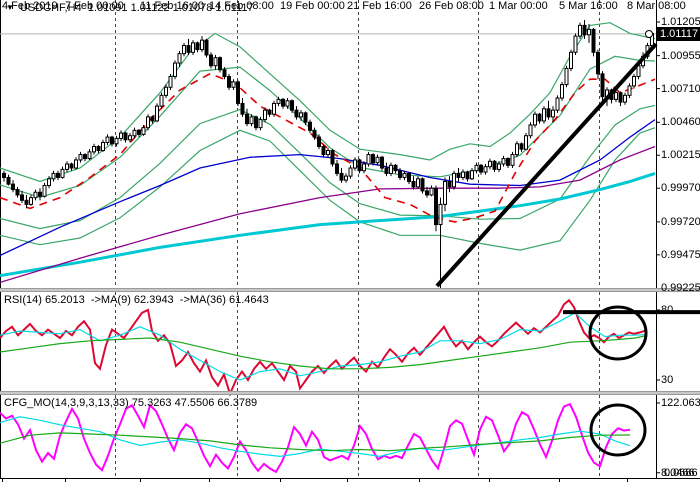 This screenshot has width=700, height=500. Describe the element at coordinates (667, 310) in the screenshot. I see `rsi-axis-label: 80` at that location.